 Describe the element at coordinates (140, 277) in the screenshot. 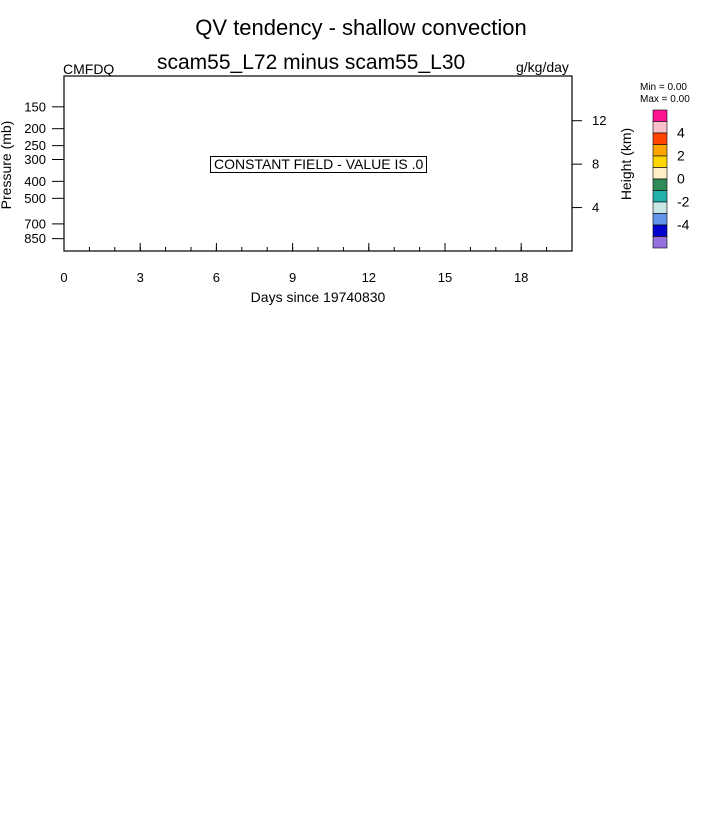

I see `x-tick-label: 3` at that location.